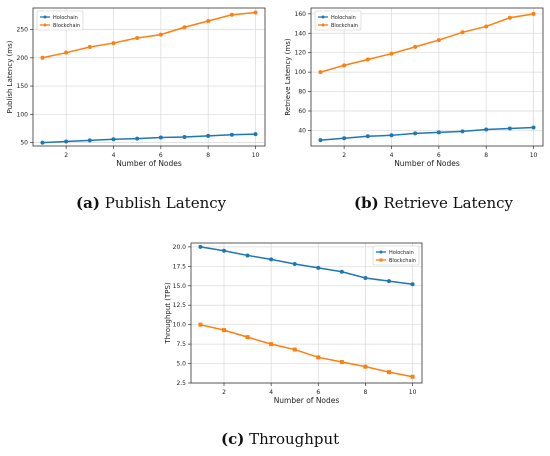  I want to click on x-tick-label: 2, so click(344, 155).